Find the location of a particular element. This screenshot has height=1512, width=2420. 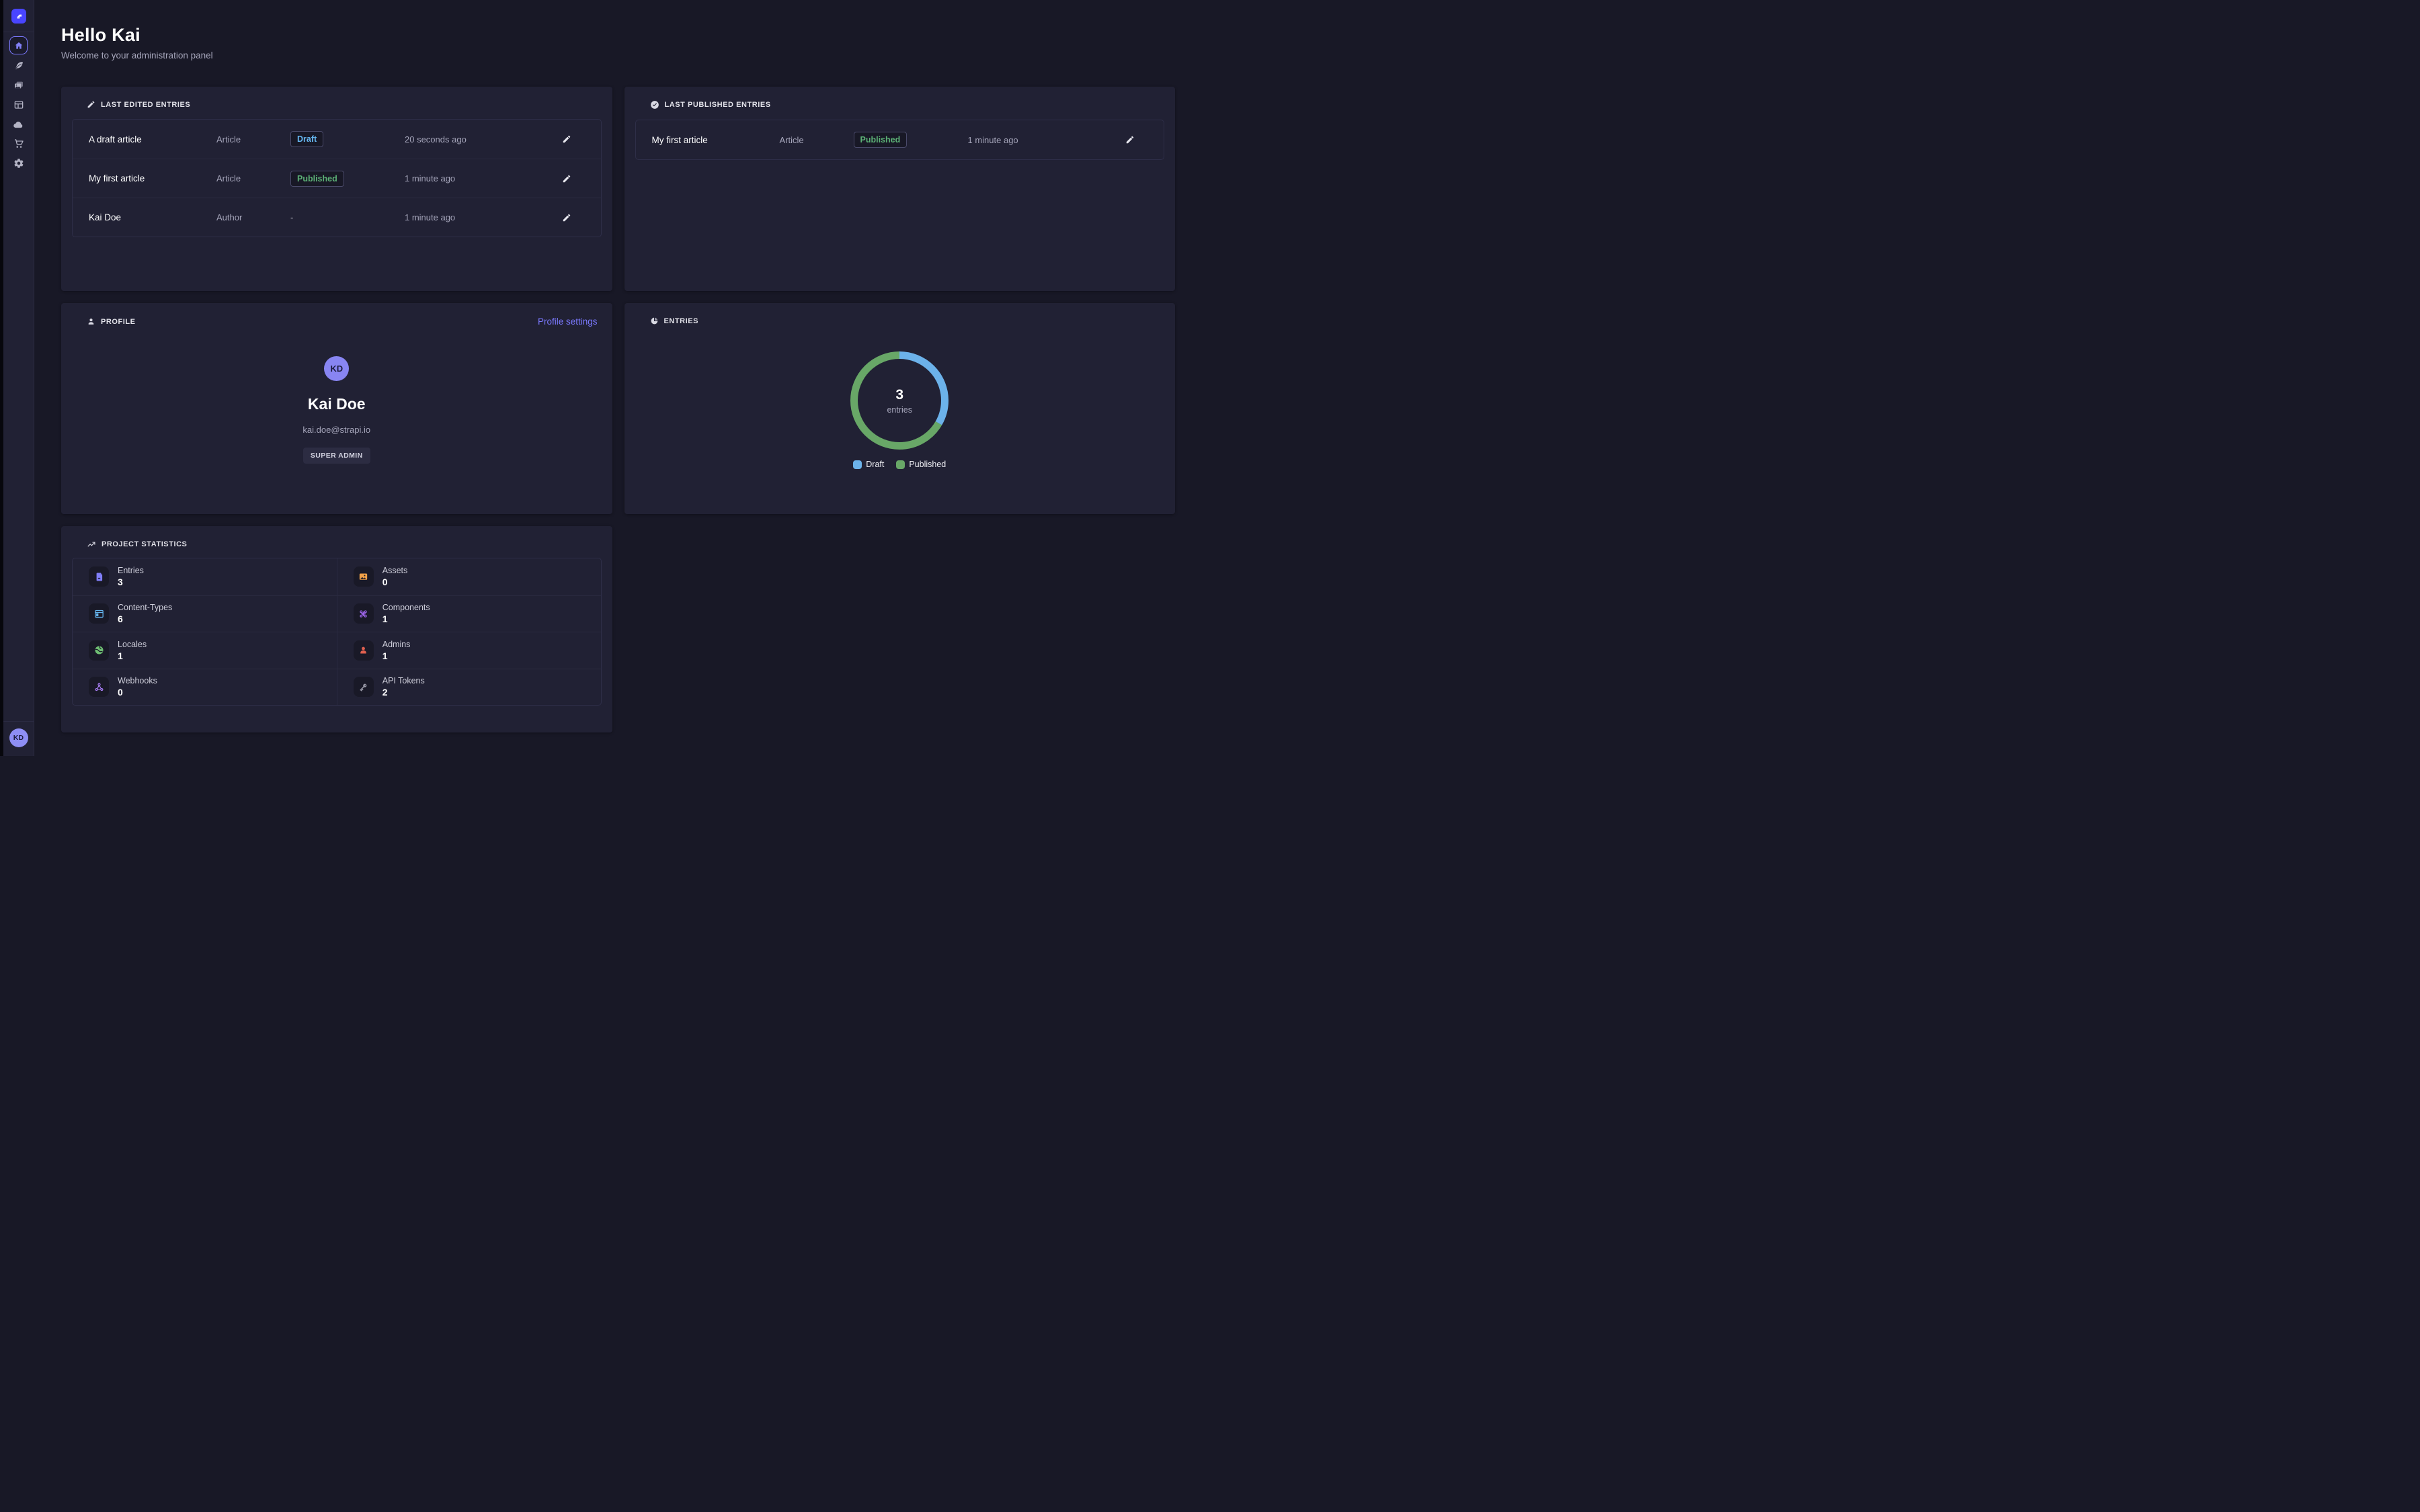

stat-text: Webhooks 0 is located at coordinates (137, 687).